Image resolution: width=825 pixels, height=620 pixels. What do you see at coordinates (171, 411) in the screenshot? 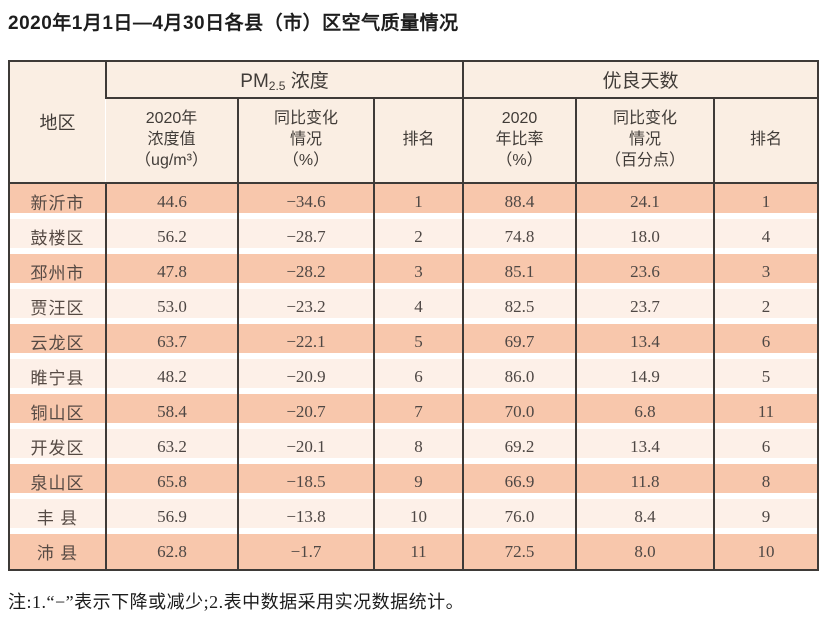
I see `pm-value-cell: 58.4` at bounding box center [171, 411].